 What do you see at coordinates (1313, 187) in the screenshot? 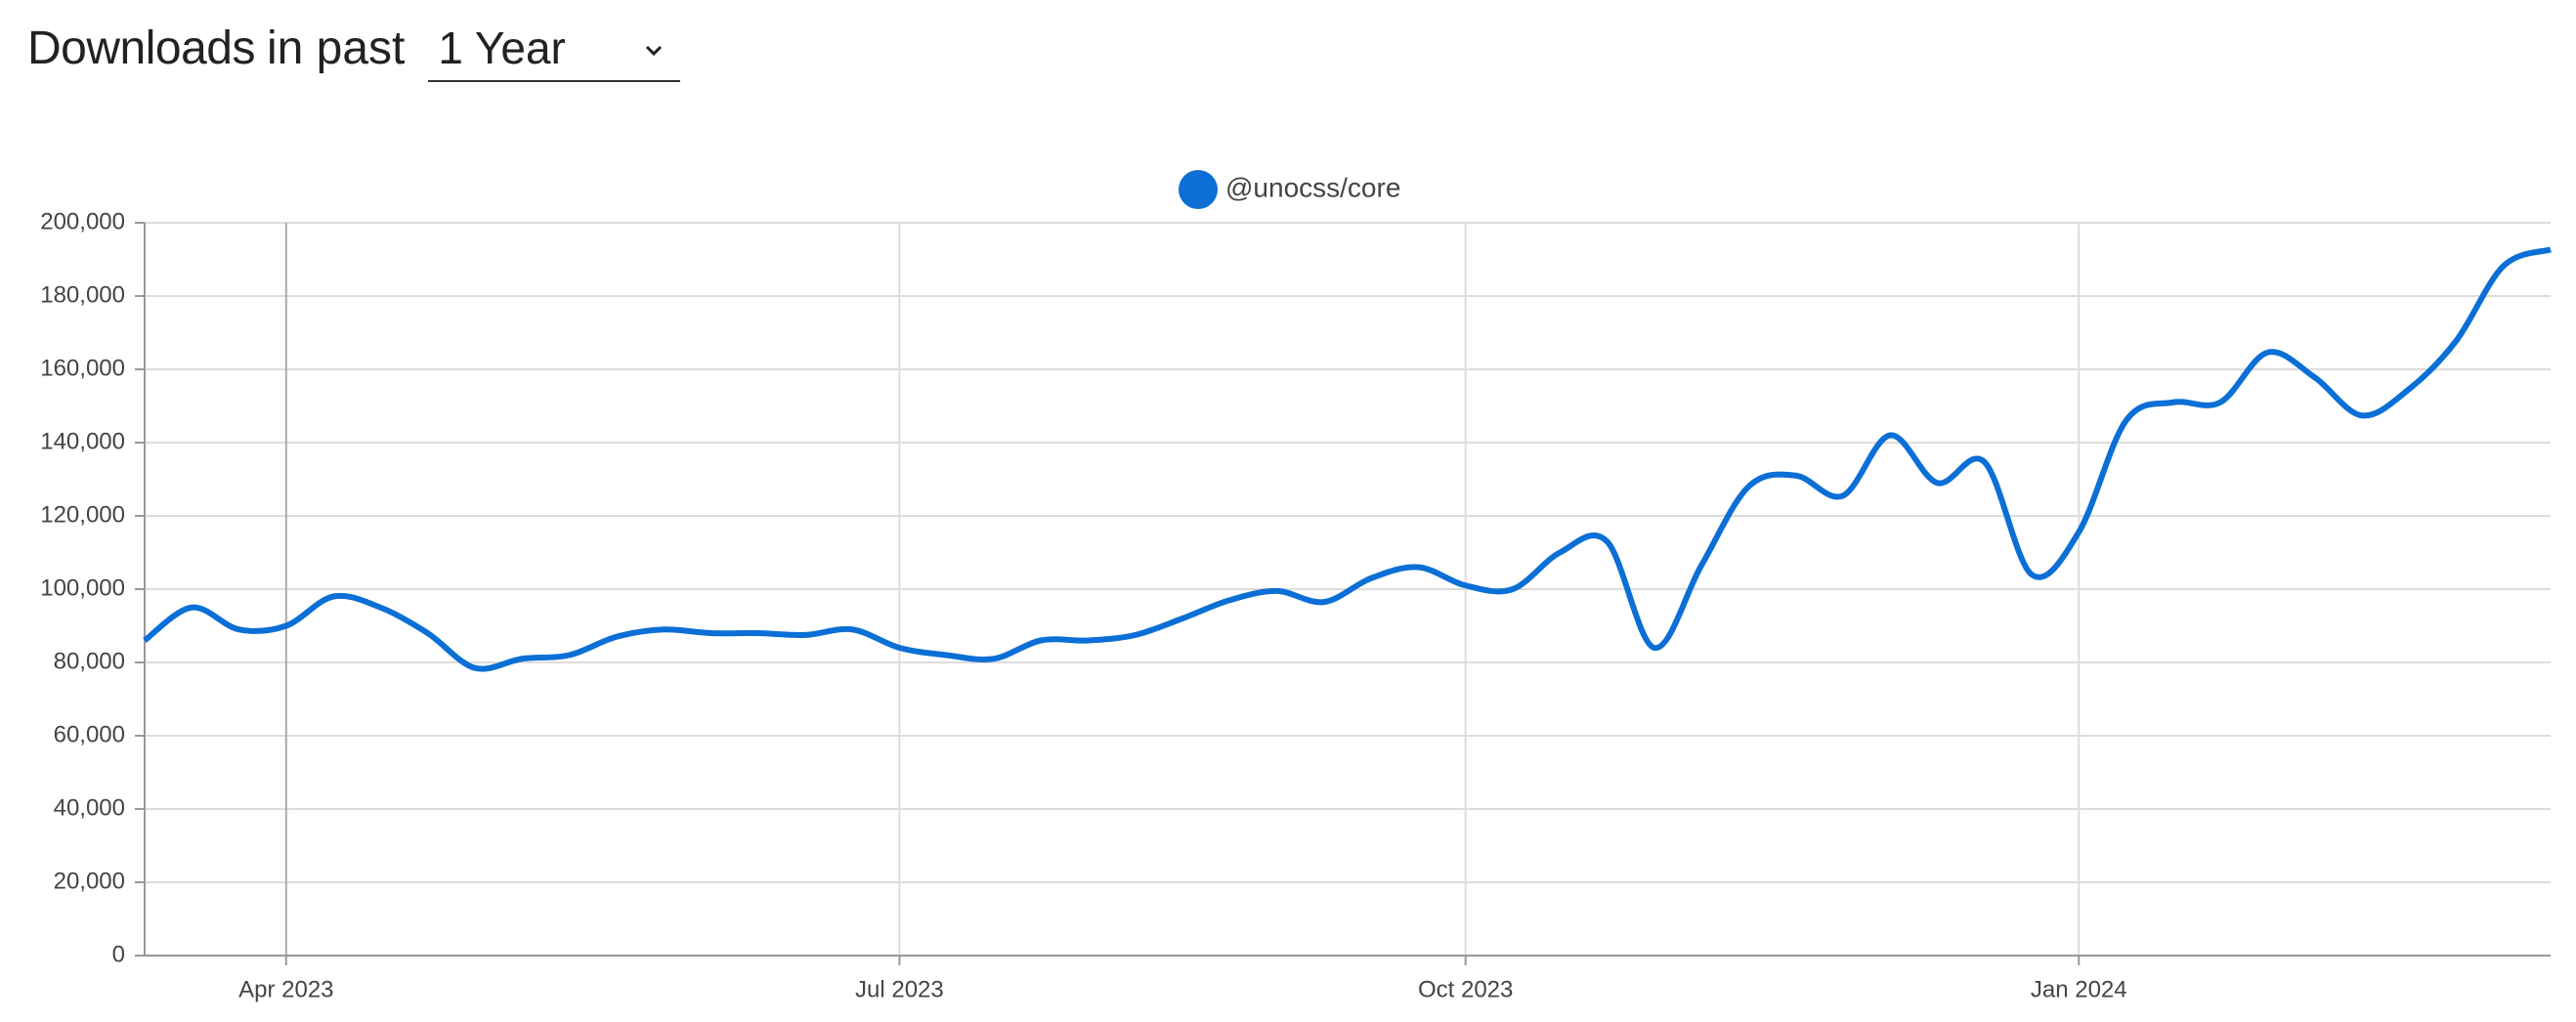
I see `legend-label: @unocss/core` at bounding box center [1313, 187].